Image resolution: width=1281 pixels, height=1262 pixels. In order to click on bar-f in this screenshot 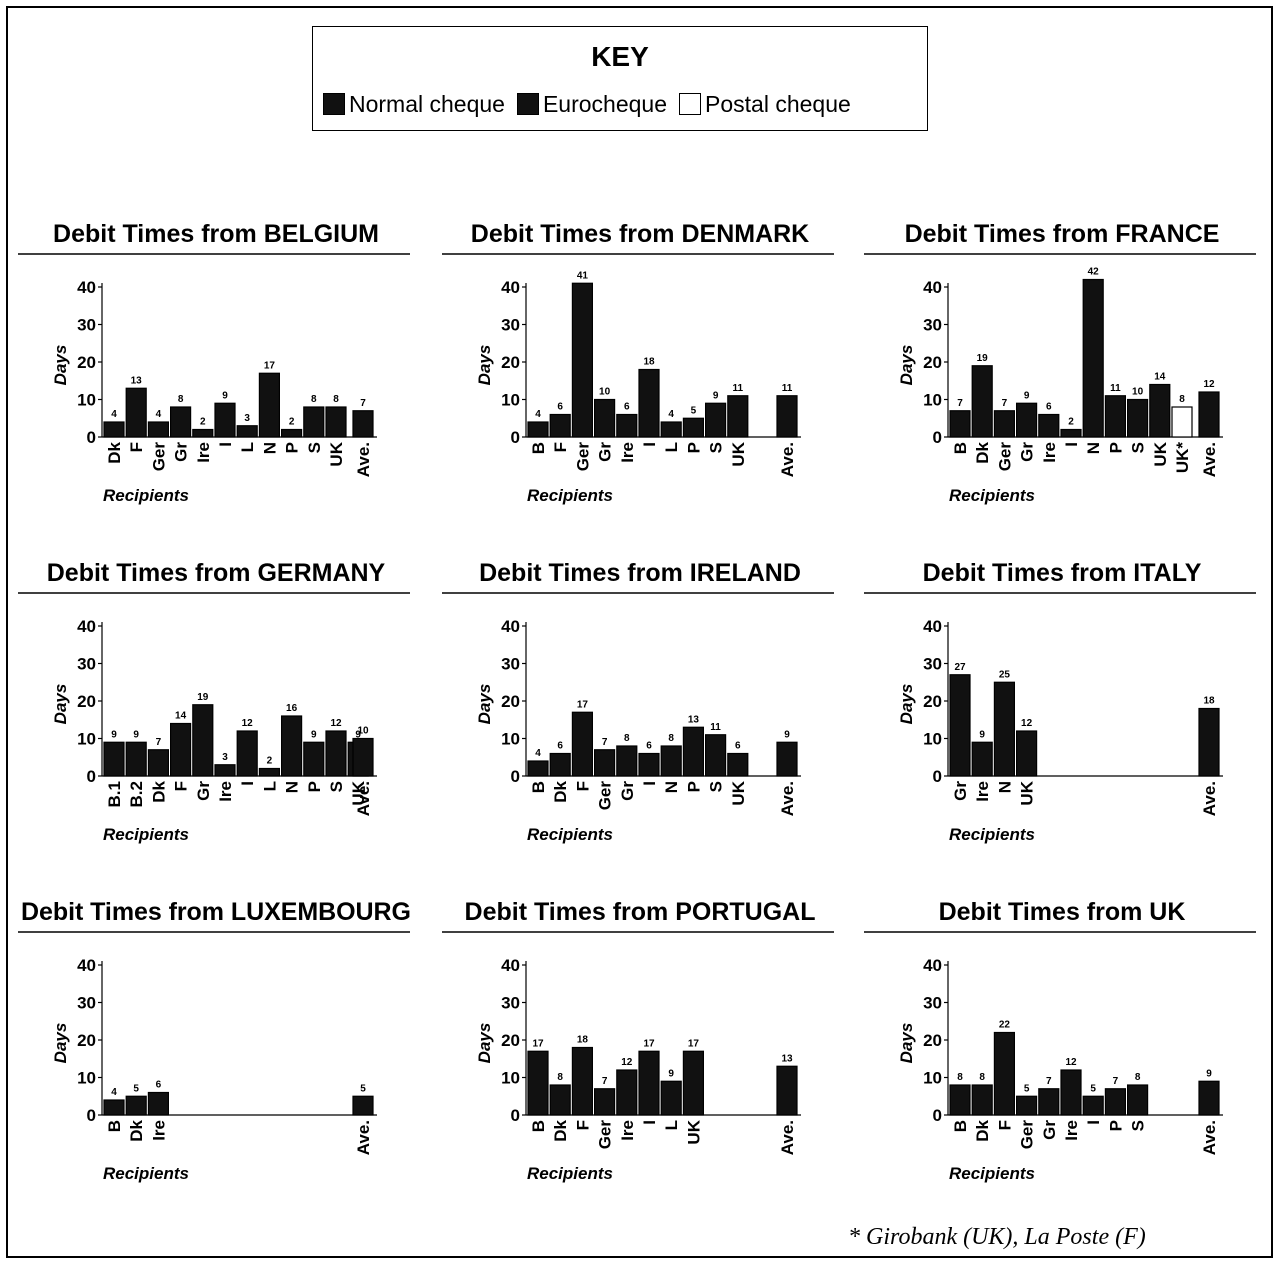, I will do `click(181, 749)`.